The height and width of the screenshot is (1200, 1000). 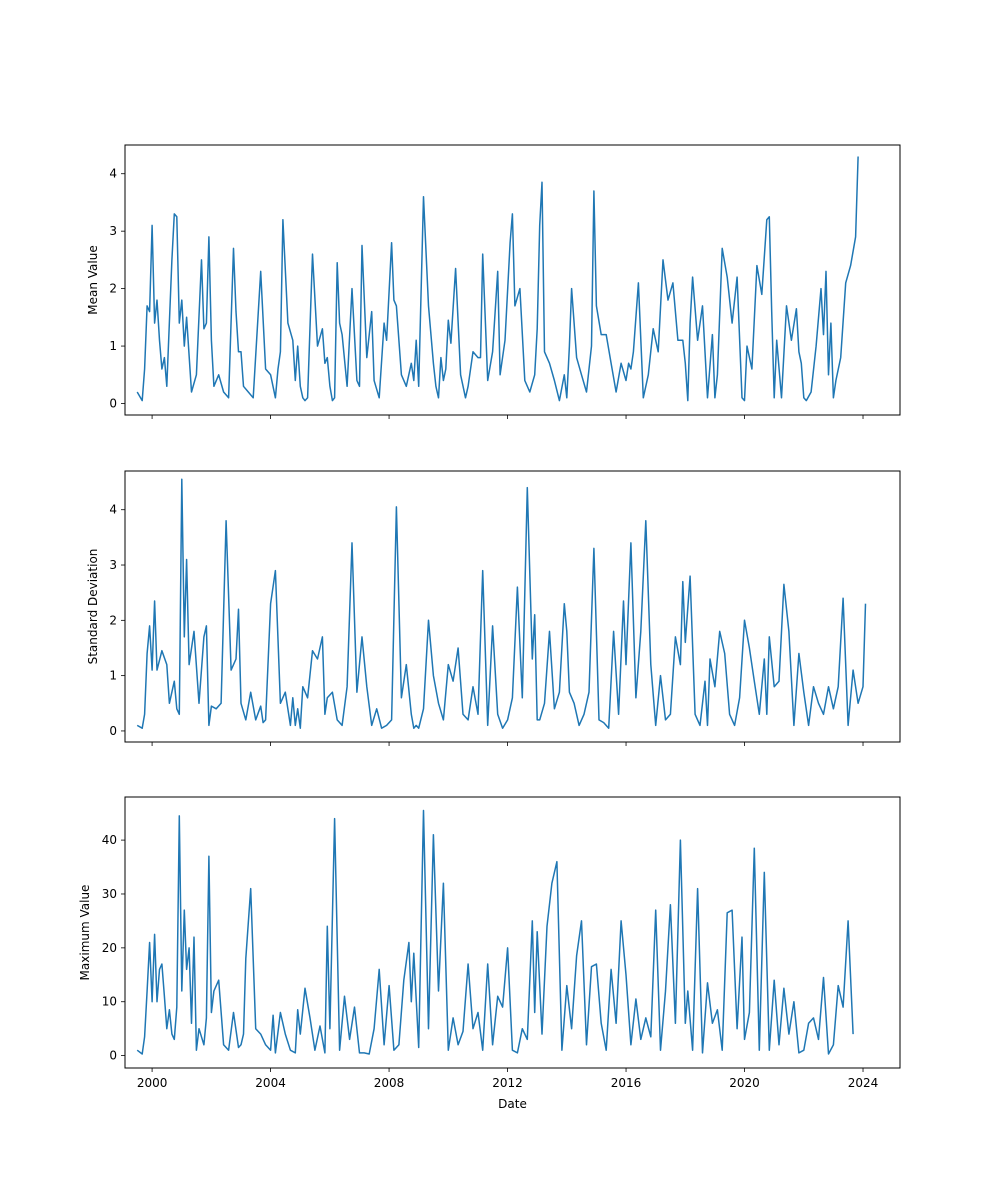 I want to click on x-tick-label: 2000, so click(x=152, y=1083).